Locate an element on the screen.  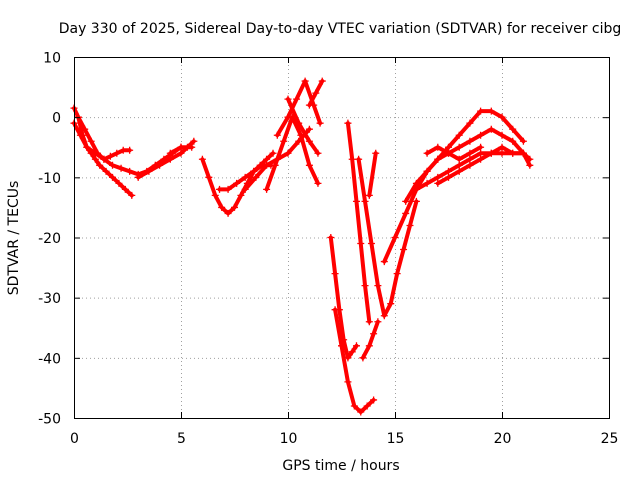
series-s3 is located at coordinates (104, 138).